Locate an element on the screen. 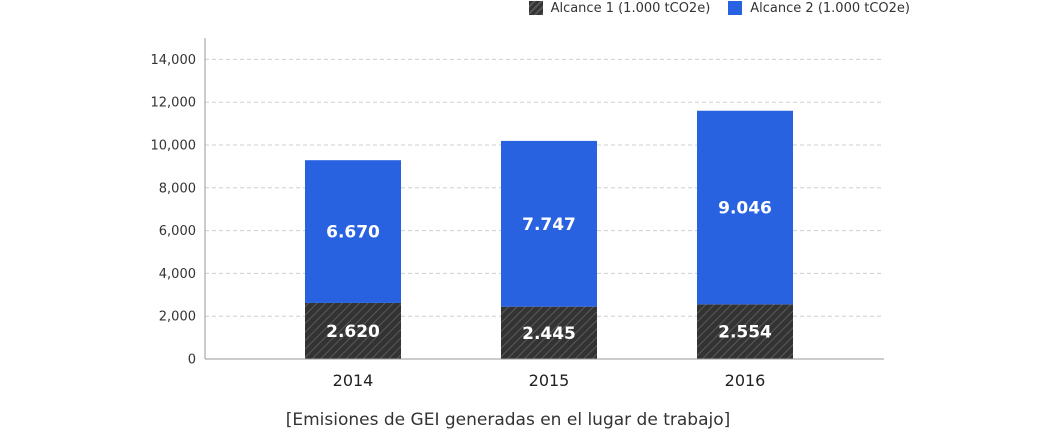 Image resolution: width=1038 pixels, height=435 pixels. bar-scope1-2016 is located at coordinates (745, 331).